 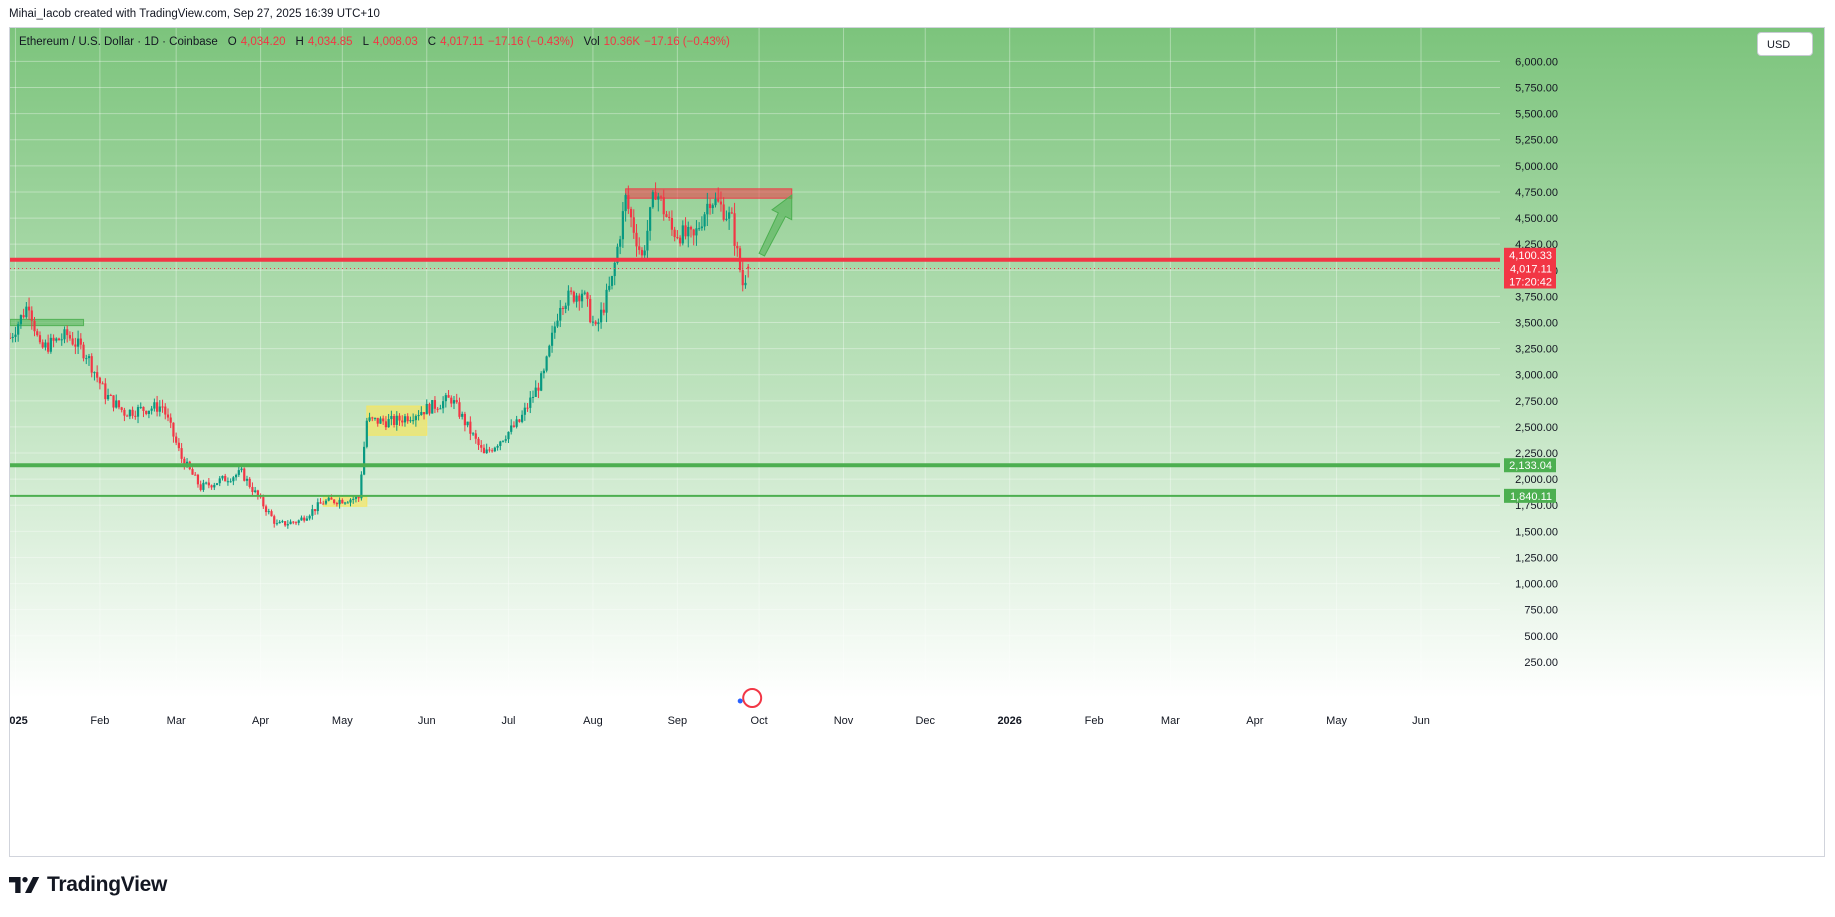 I want to click on time-axis-label: 2026, so click(x=1009, y=721).